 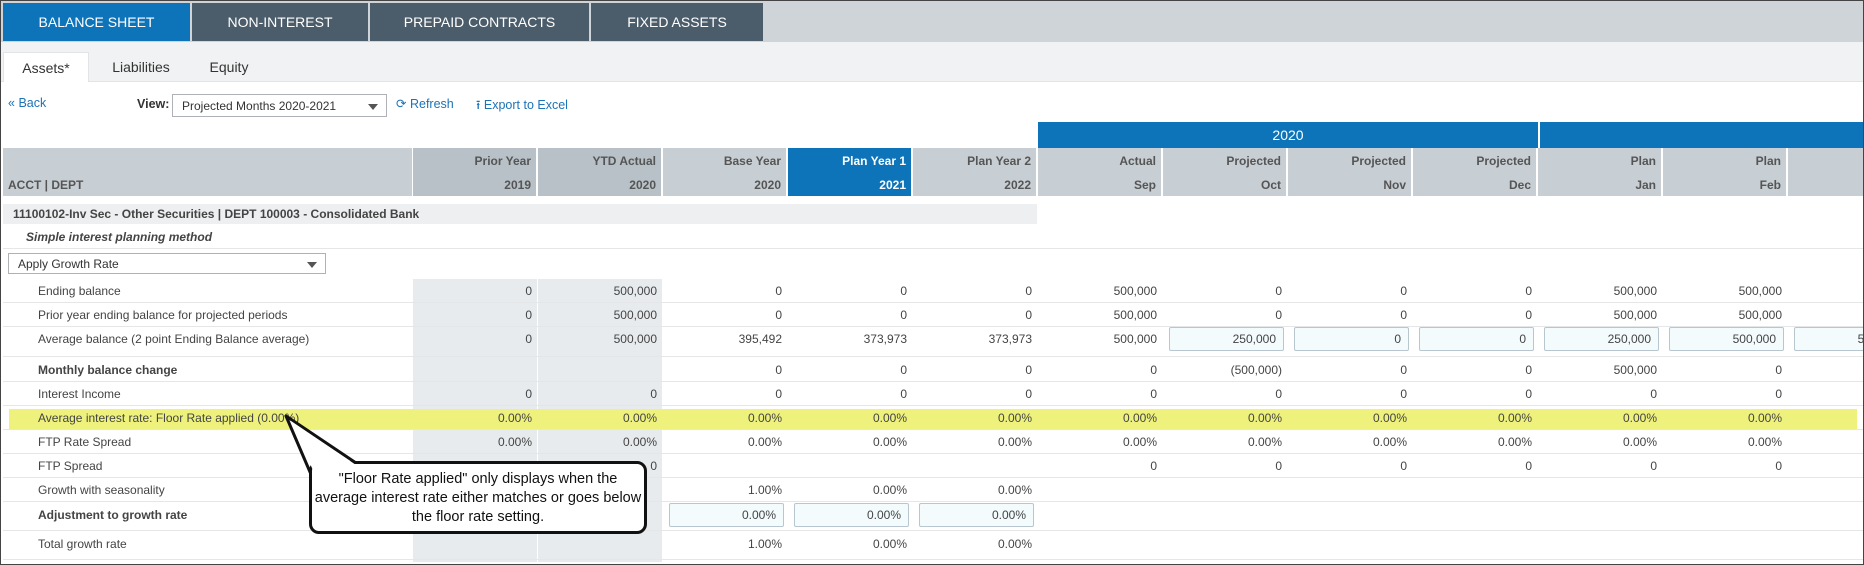 I want to click on row-label: Growth with seasonality, so click(x=101, y=490).